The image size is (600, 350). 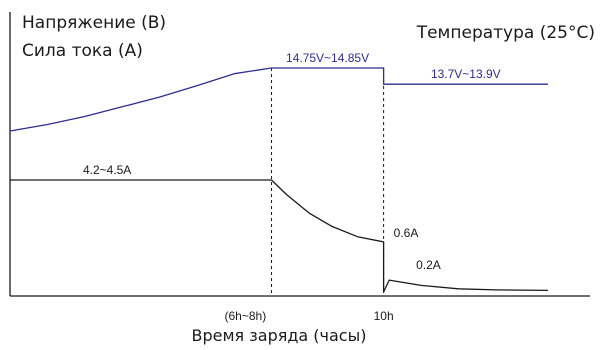 What do you see at coordinates (466, 74) in the screenshot?
I see `voltage-annotation: 13.7V~13.9V` at bounding box center [466, 74].